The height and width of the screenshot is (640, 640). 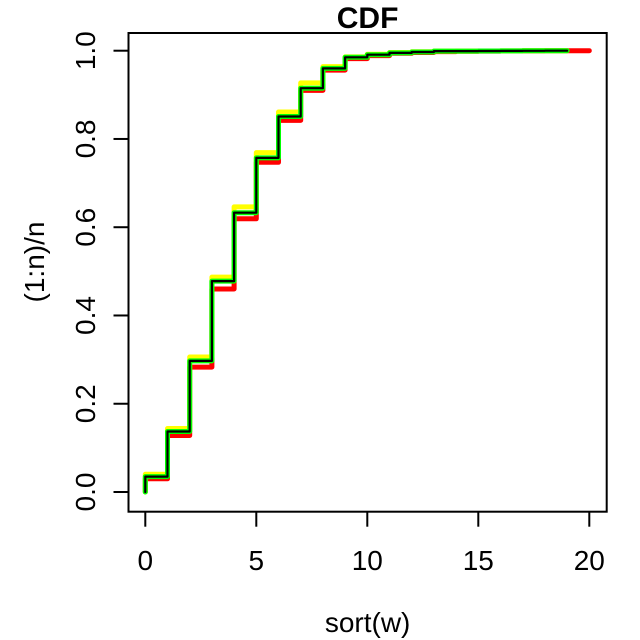 What do you see at coordinates (85, 403) in the screenshot?
I see `y-tick-label: 0.2` at bounding box center [85, 403].